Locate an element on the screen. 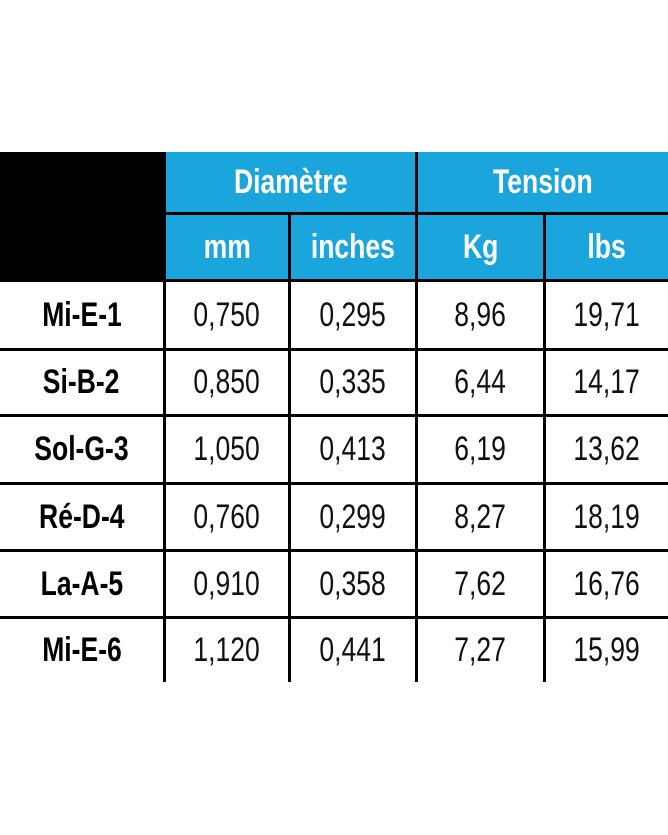 This screenshot has height=835, width=668. value-cell-text: 0,299 is located at coordinates (353, 516).